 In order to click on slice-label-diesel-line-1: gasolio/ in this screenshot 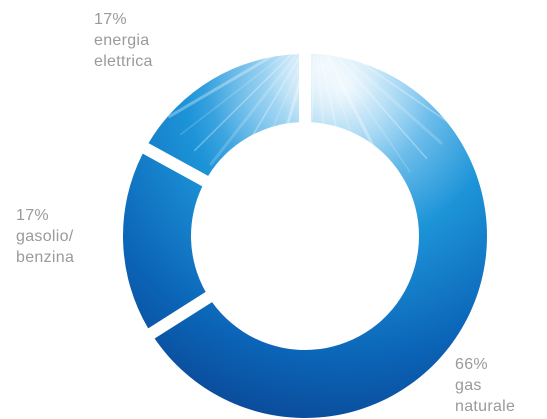, I will do `click(45, 236)`.